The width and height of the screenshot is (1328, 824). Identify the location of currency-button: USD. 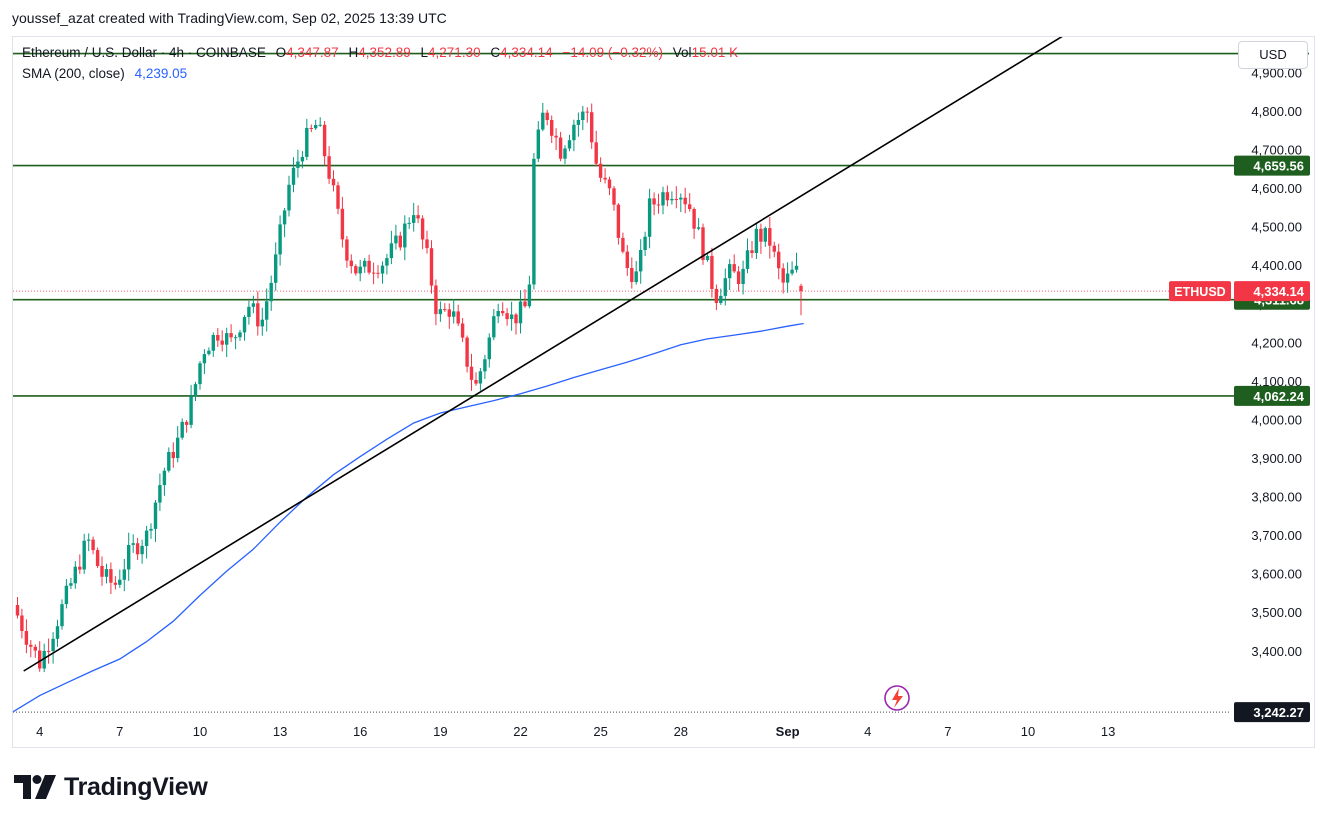
(1273, 55).